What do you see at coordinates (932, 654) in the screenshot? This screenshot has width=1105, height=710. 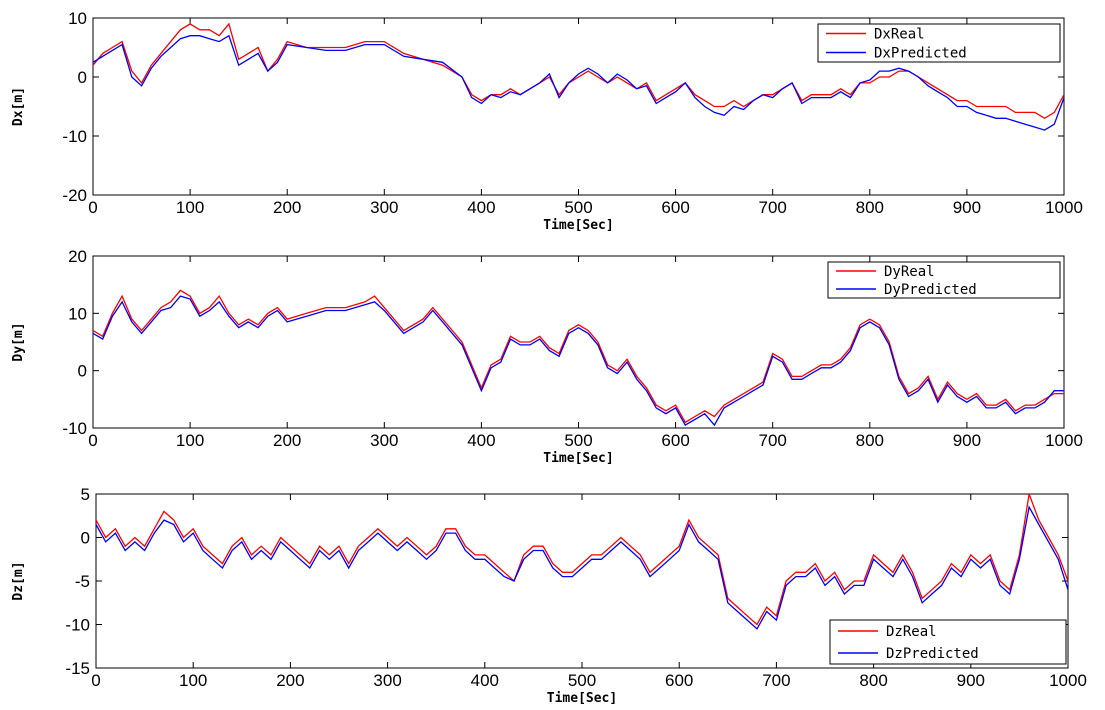 I see `legend-label: DzPredicted` at bounding box center [932, 654].